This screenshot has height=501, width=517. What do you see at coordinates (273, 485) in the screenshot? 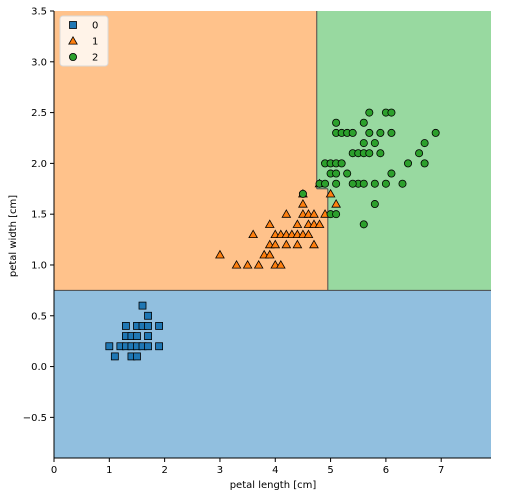
I see `x-axis-label: petal length [cm]` at bounding box center [273, 485].